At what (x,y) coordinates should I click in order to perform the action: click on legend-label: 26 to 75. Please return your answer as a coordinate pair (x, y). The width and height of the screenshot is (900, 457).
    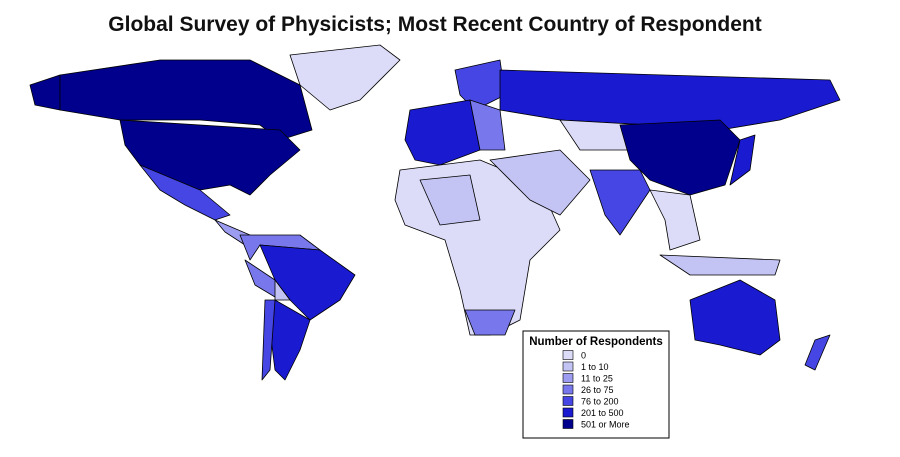
    Looking at the image, I should click on (597, 390).